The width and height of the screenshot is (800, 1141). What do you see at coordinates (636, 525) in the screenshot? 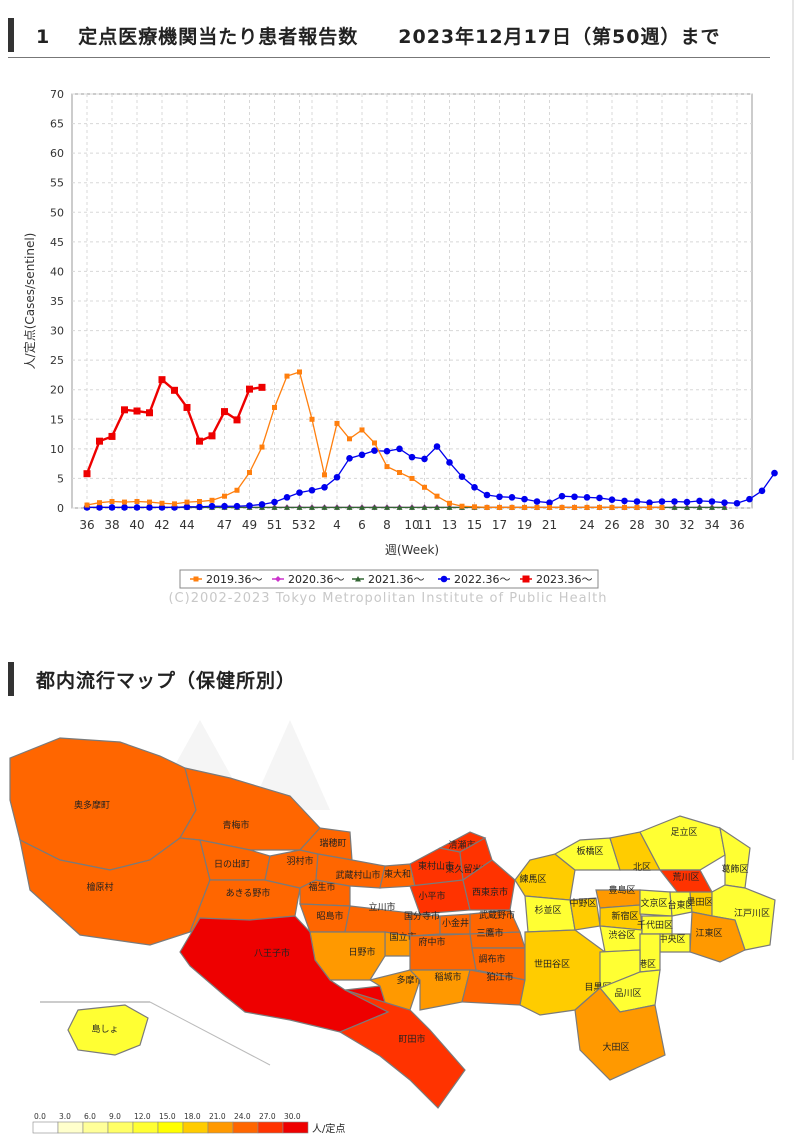
I see `x-tick-label: 28` at bounding box center [636, 525].